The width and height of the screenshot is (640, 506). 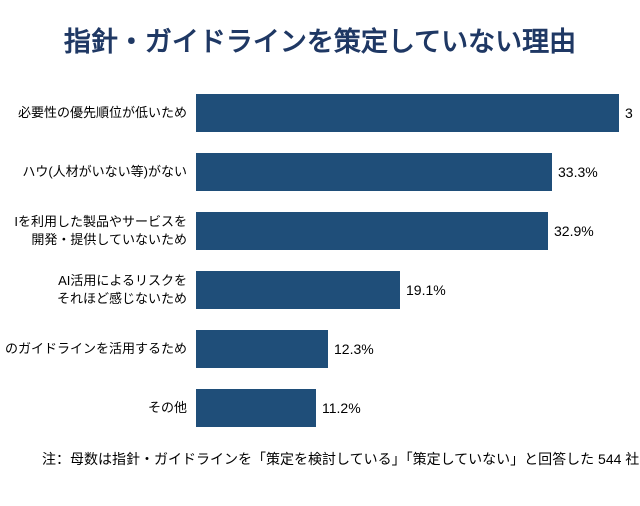 I want to click on category-label: Iを利用した製品やサービスを 開発・提供していないため, so click(x=100, y=230).